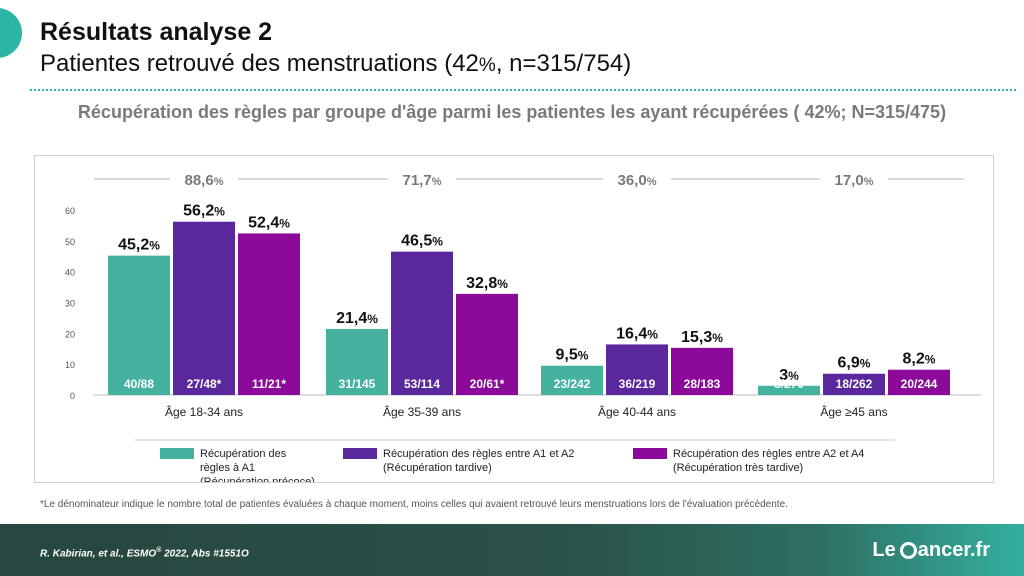 The image size is (1024, 576). Describe the element at coordinates (563, 63) in the screenshot. I see `subtitle-tail: , n=315/754)` at that location.